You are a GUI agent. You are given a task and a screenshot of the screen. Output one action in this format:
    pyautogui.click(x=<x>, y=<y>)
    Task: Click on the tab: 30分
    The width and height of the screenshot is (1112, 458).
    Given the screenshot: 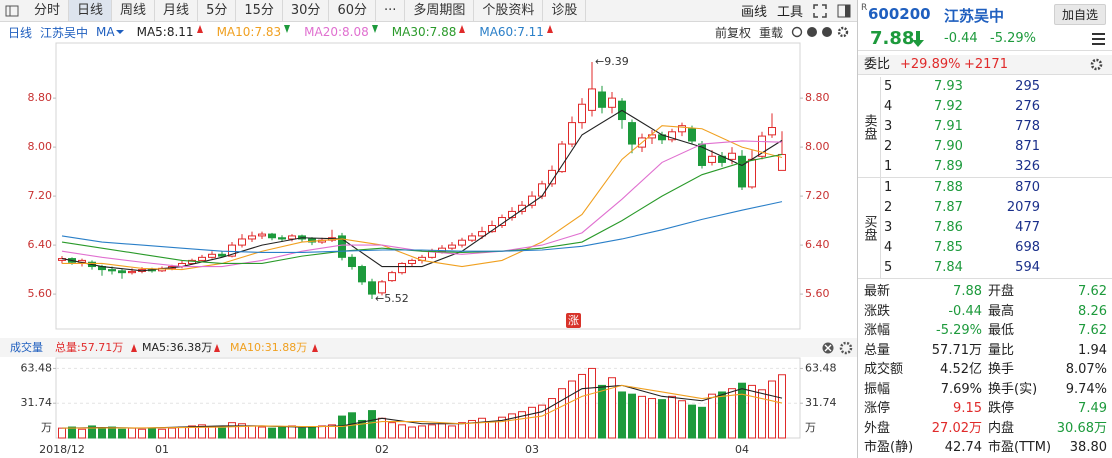 What is the action you would take?
    pyautogui.click(x=306, y=10)
    